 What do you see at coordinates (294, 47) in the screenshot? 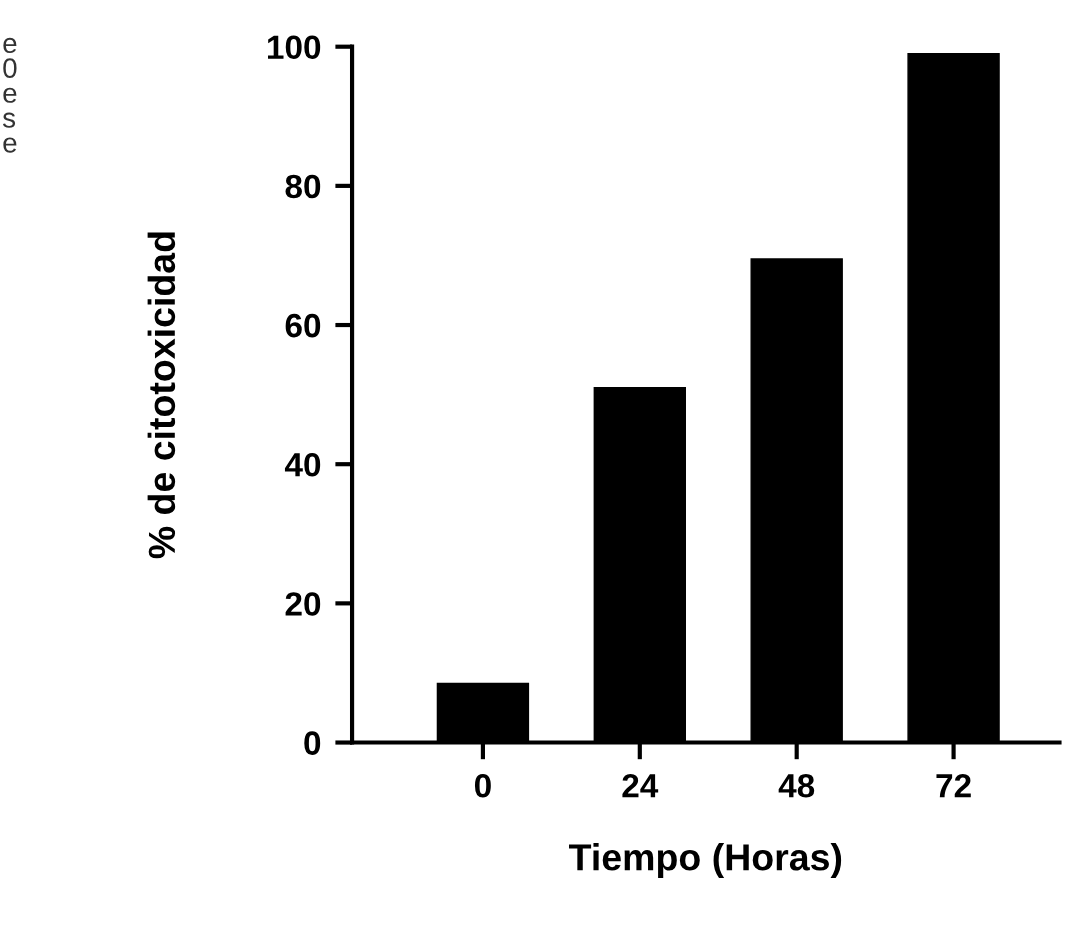
I see `y-tick-label: 100` at bounding box center [294, 47].